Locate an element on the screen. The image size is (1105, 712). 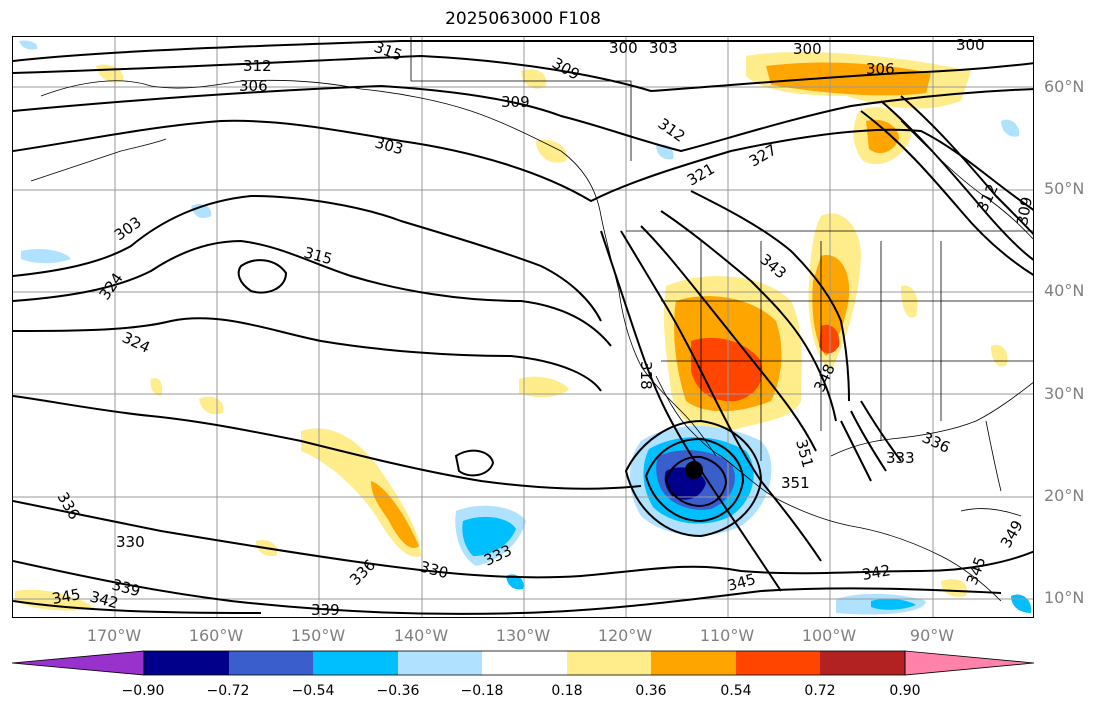
aleutian-chain is located at coordinates (98, 160).